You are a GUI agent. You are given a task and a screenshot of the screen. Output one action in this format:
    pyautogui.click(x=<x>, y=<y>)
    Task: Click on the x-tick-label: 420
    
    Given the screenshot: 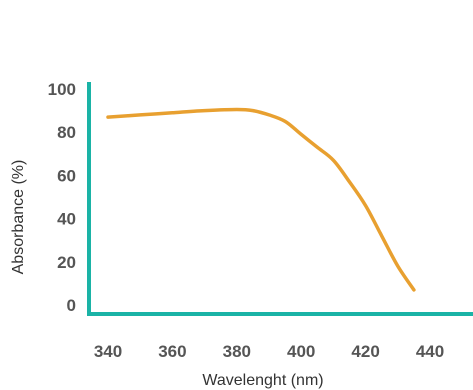 What is the action you would take?
    pyautogui.click(x=365, y=351)
    